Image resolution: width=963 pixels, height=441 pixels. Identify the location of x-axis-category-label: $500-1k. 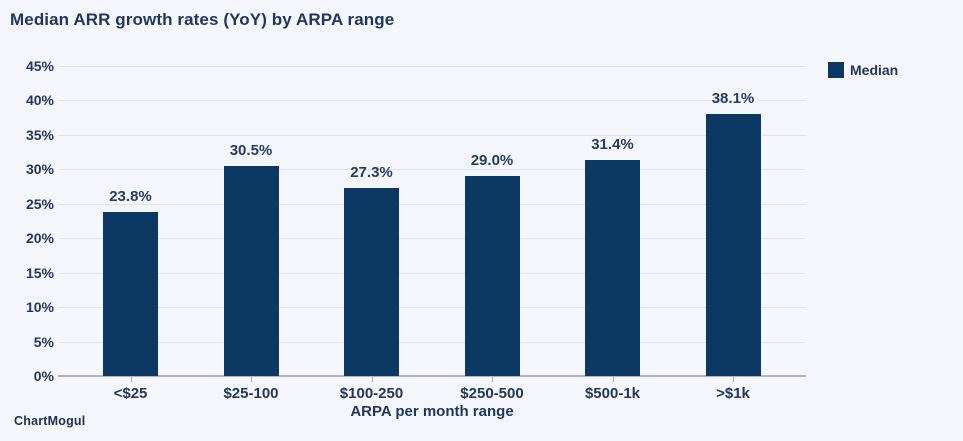
(612, 393).